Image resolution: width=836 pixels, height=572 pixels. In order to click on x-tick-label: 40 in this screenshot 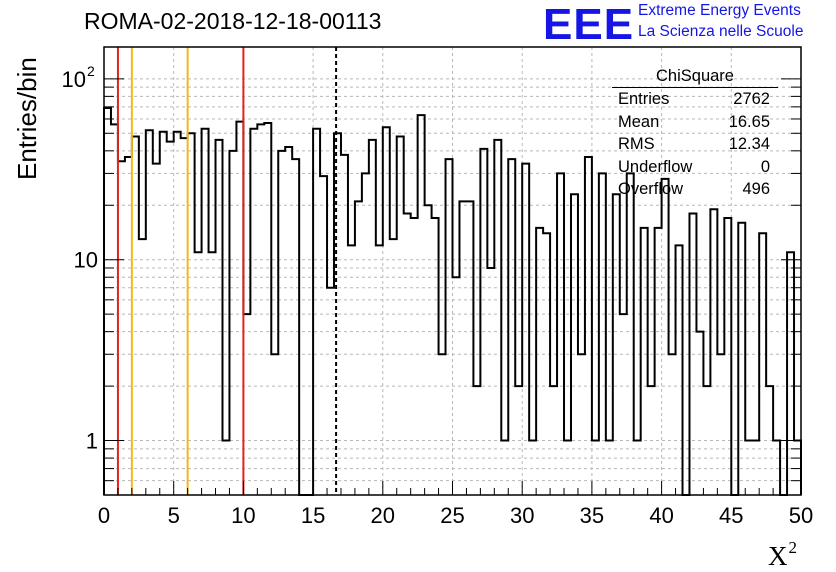, I will do `click(661, 515)`.